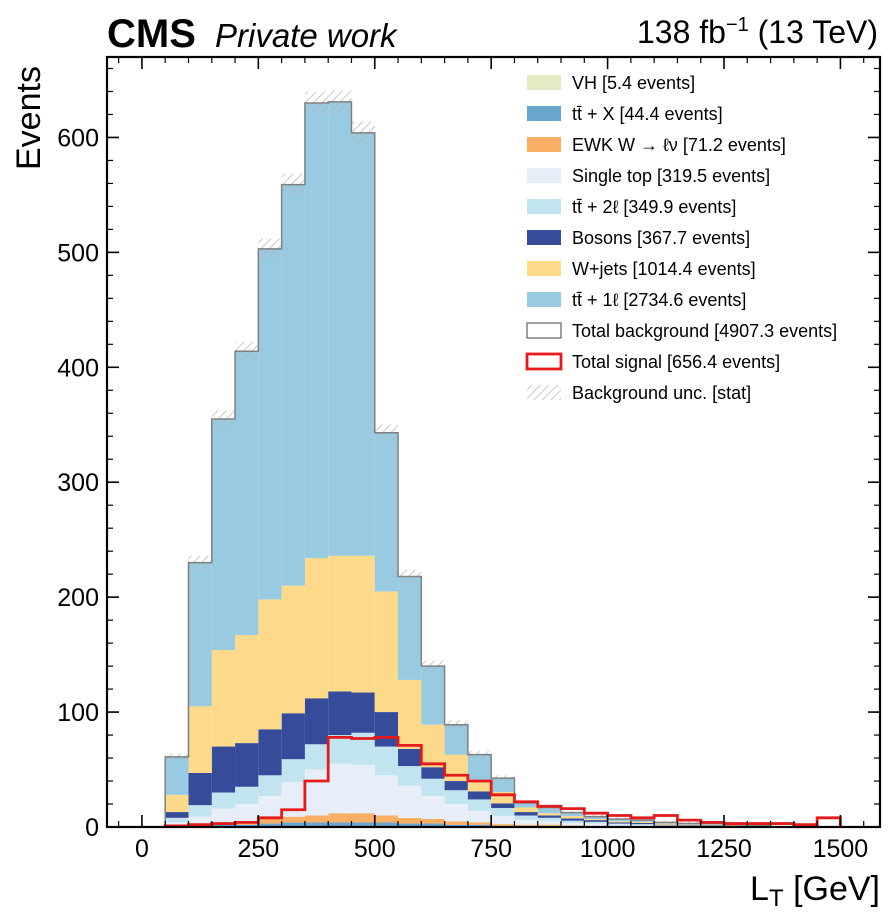 The height and width of the screenshot is (918, 890). I want to click on y-tick-label: 300, so click(78, 483).